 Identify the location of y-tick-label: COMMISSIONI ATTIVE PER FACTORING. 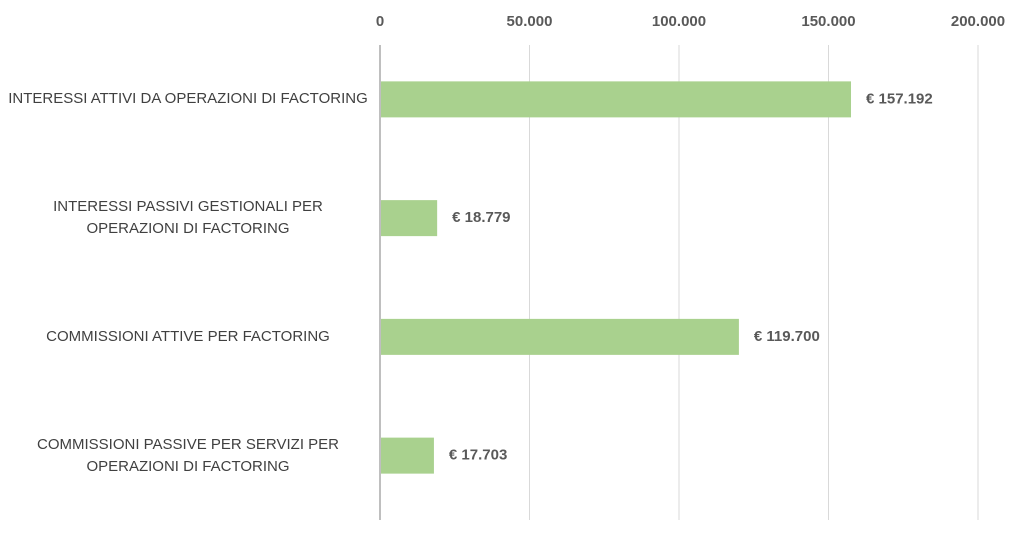
(188, 336).